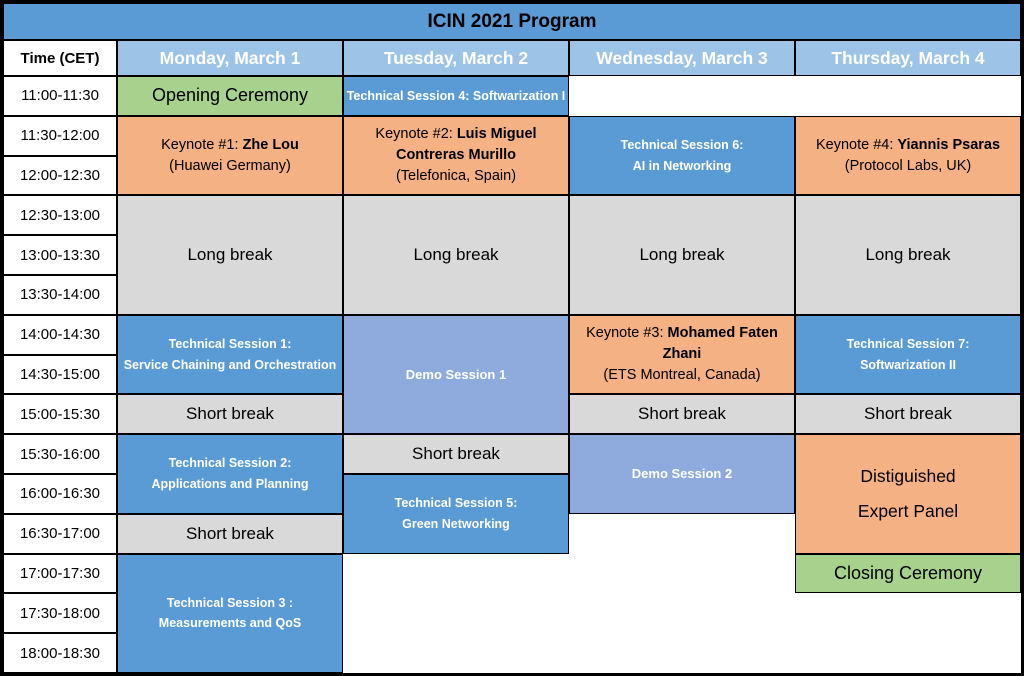 Image resolution: width=1024 pixels, height=676 pixels. What do you see at coordinates (230, 364) in the screenshot?
I see `event-text-line: Service Chaining and Orchestration` at bounding box center [230, 364].